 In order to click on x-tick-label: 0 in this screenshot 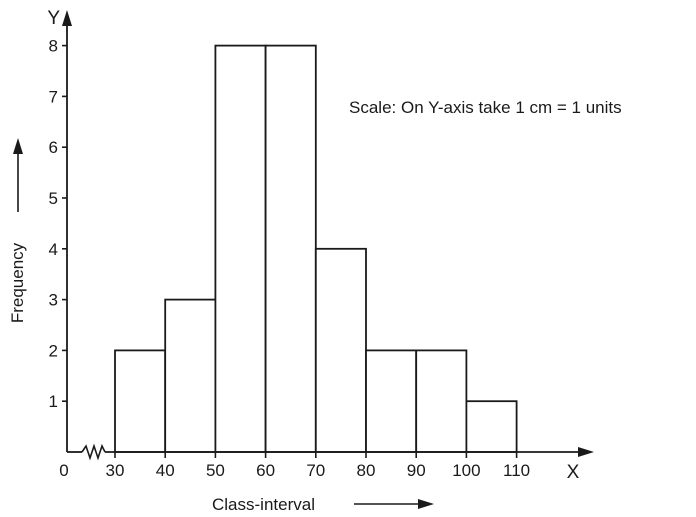, I will do `click(63, 470)`.